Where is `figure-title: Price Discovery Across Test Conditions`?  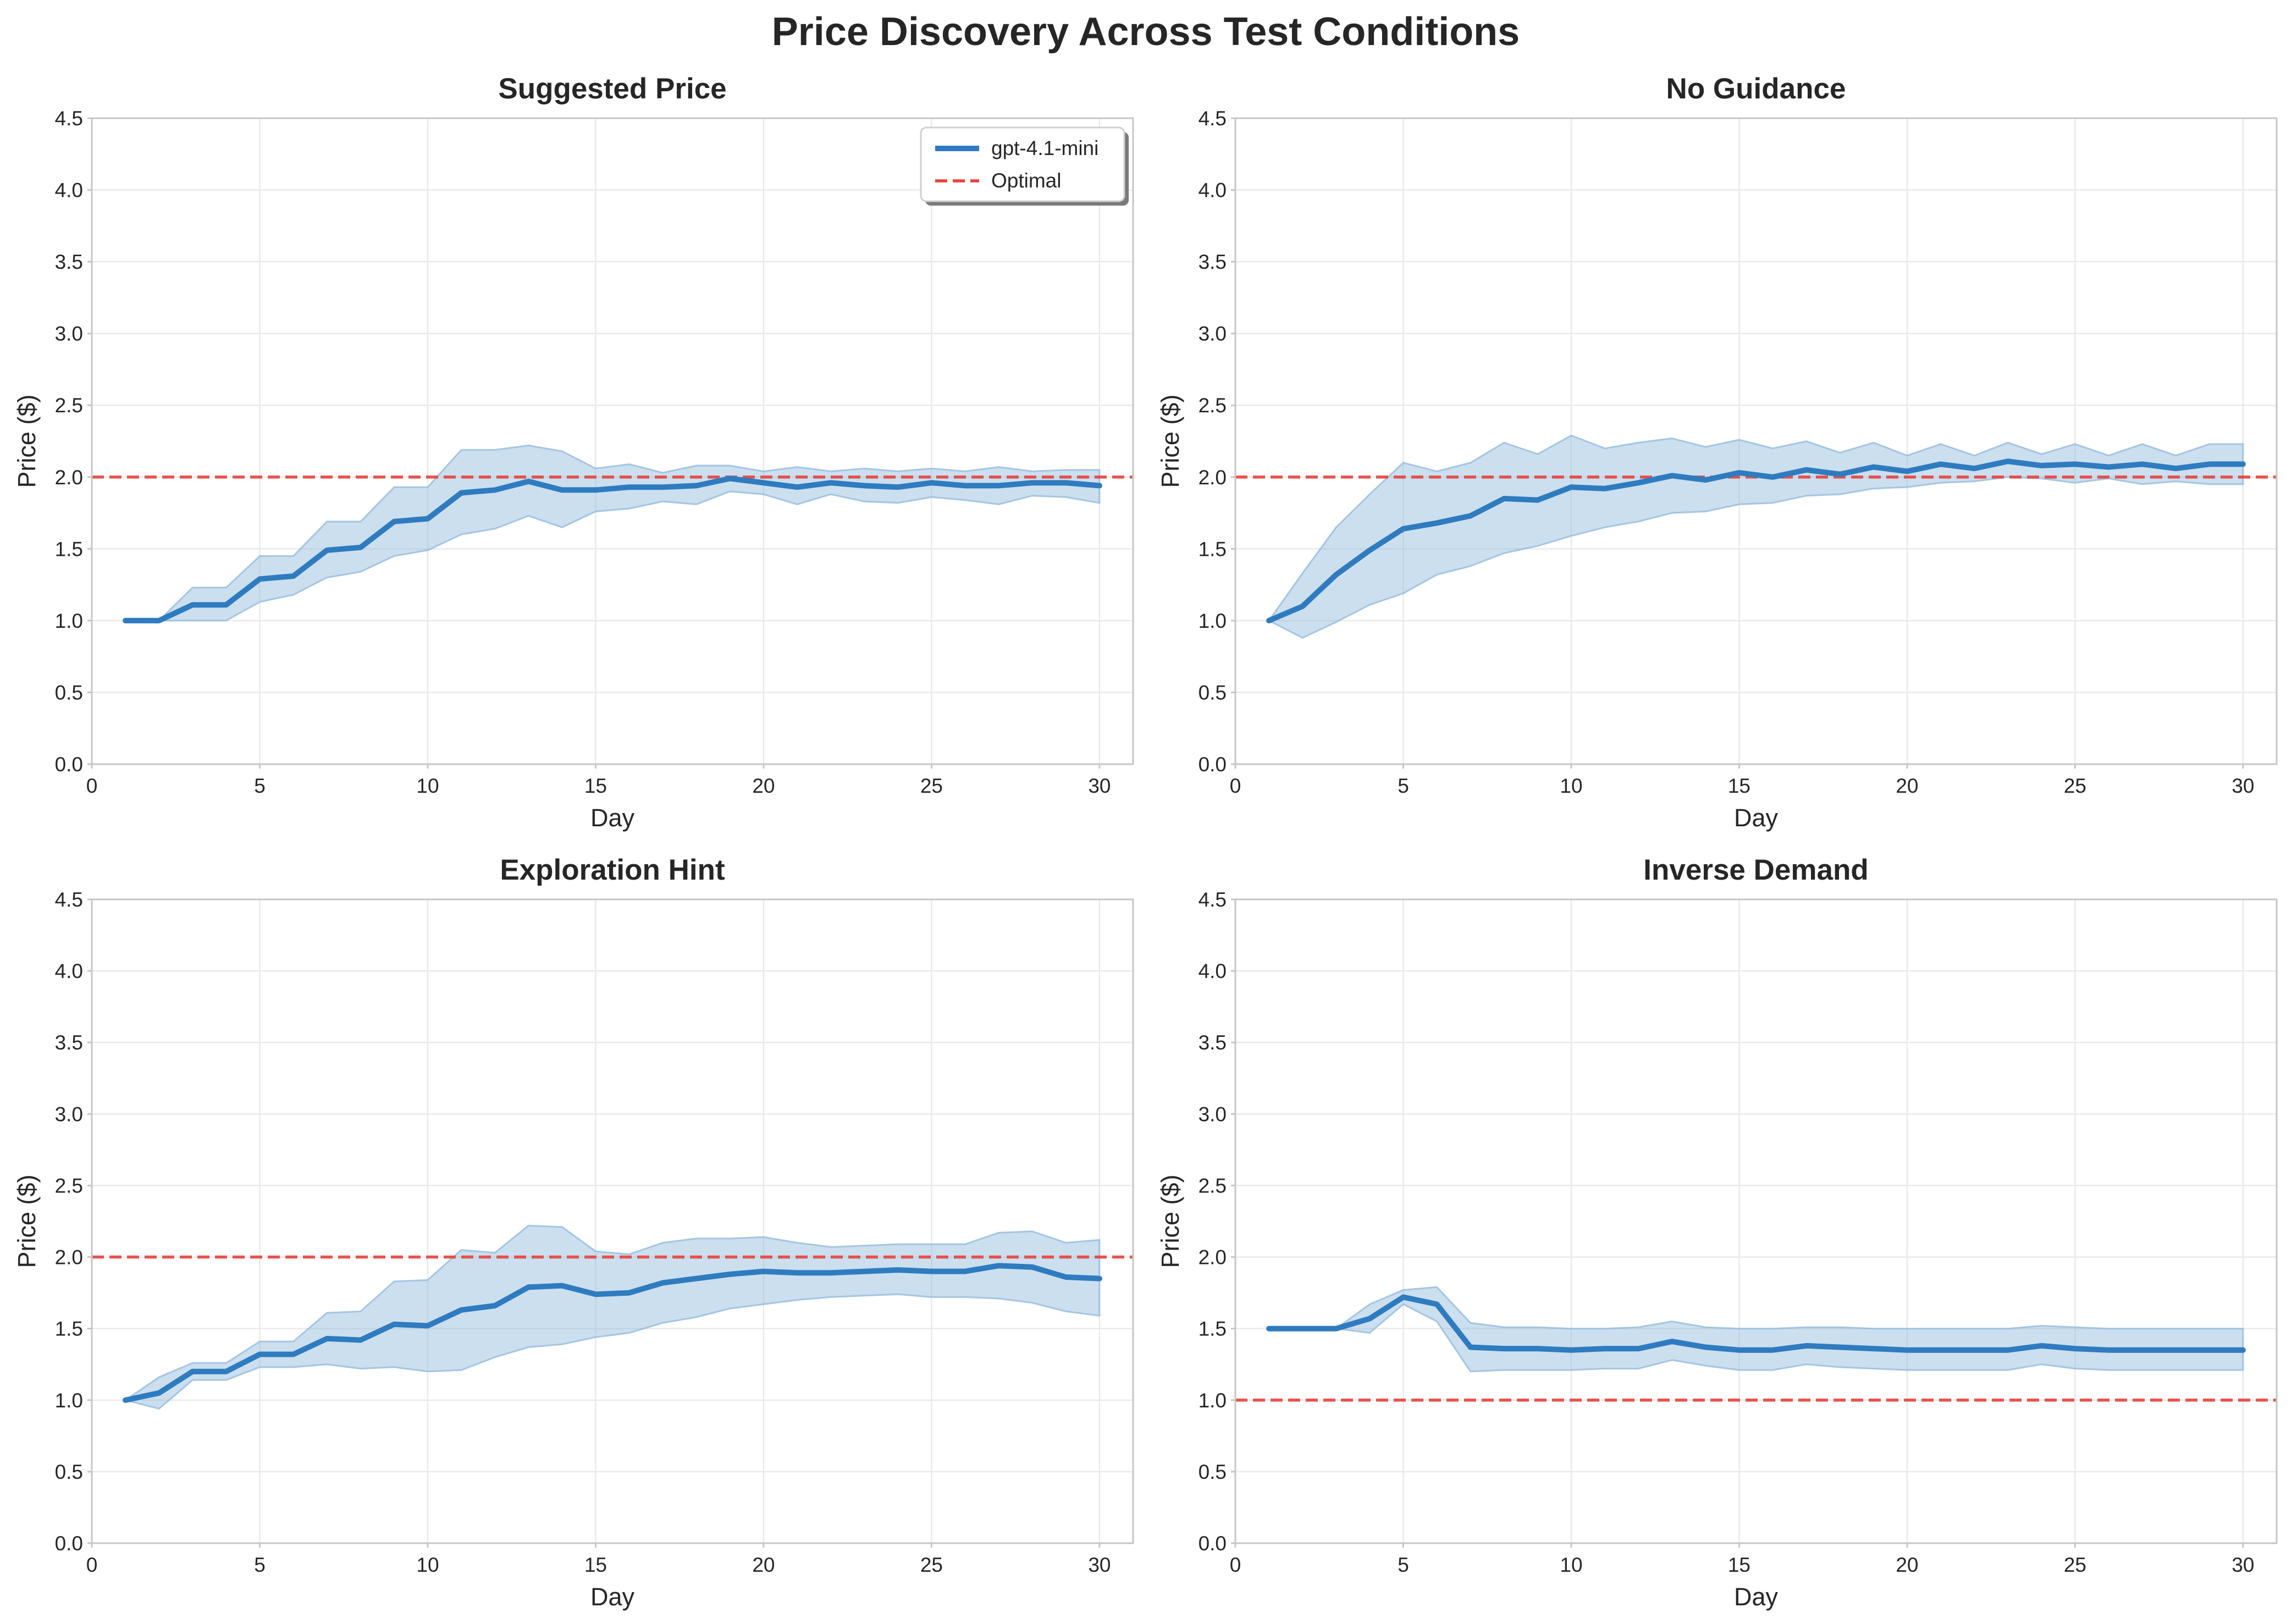 figure-title: Price Discovery Across Test Conditions is located at coordinates (1146, 32).